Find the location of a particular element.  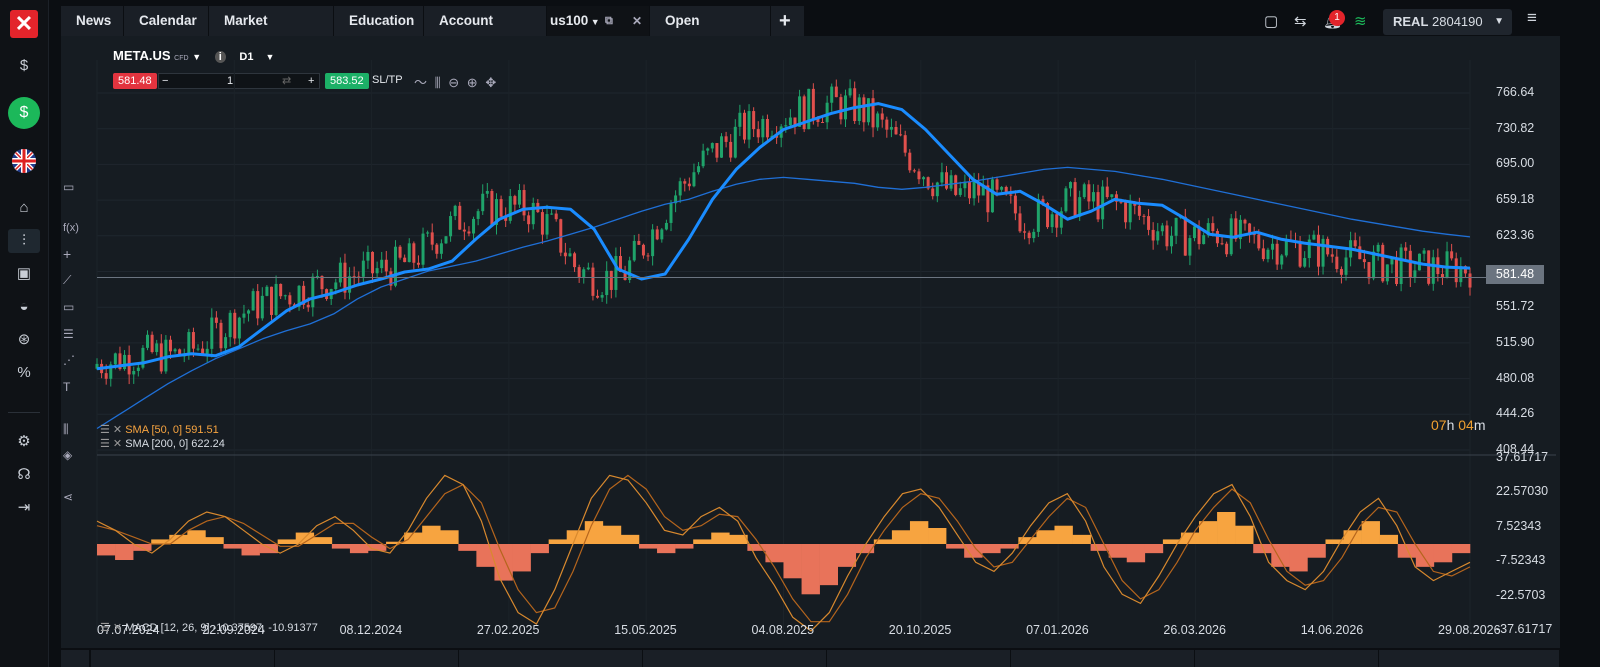

menu-icon: ≡ is located at coordinates (1532, 17).